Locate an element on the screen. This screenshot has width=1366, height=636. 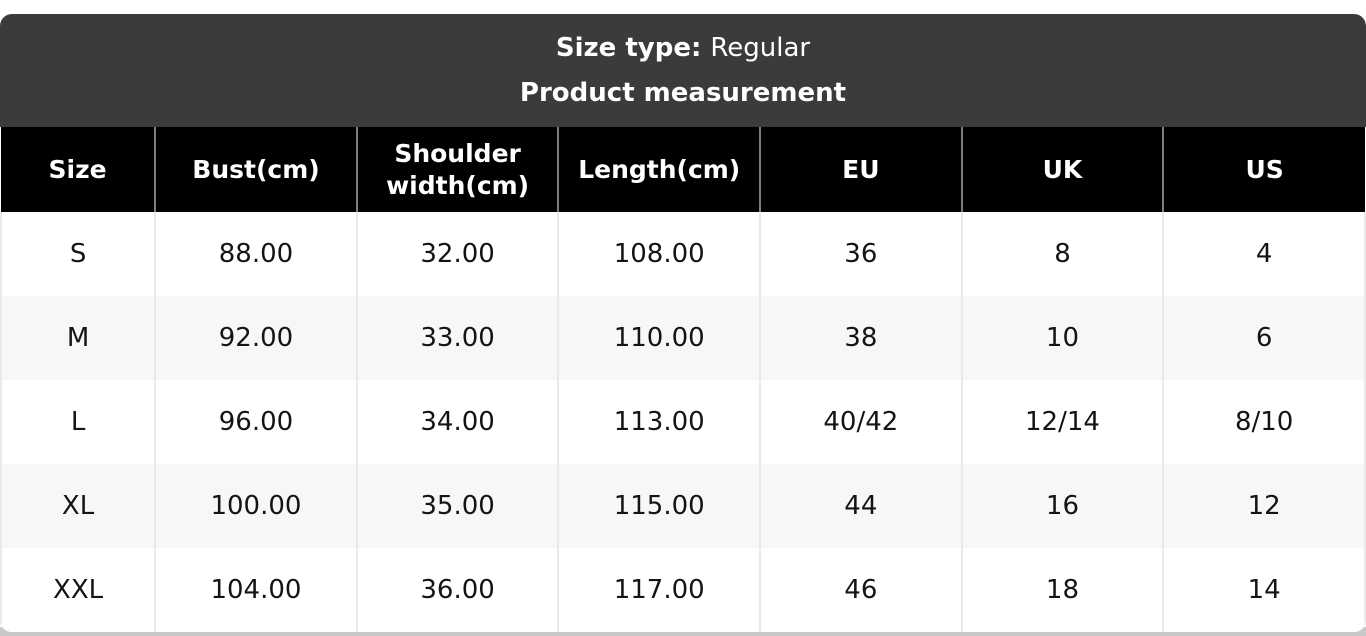
cell-length: 117.00 is located at coordinates (659, 590).